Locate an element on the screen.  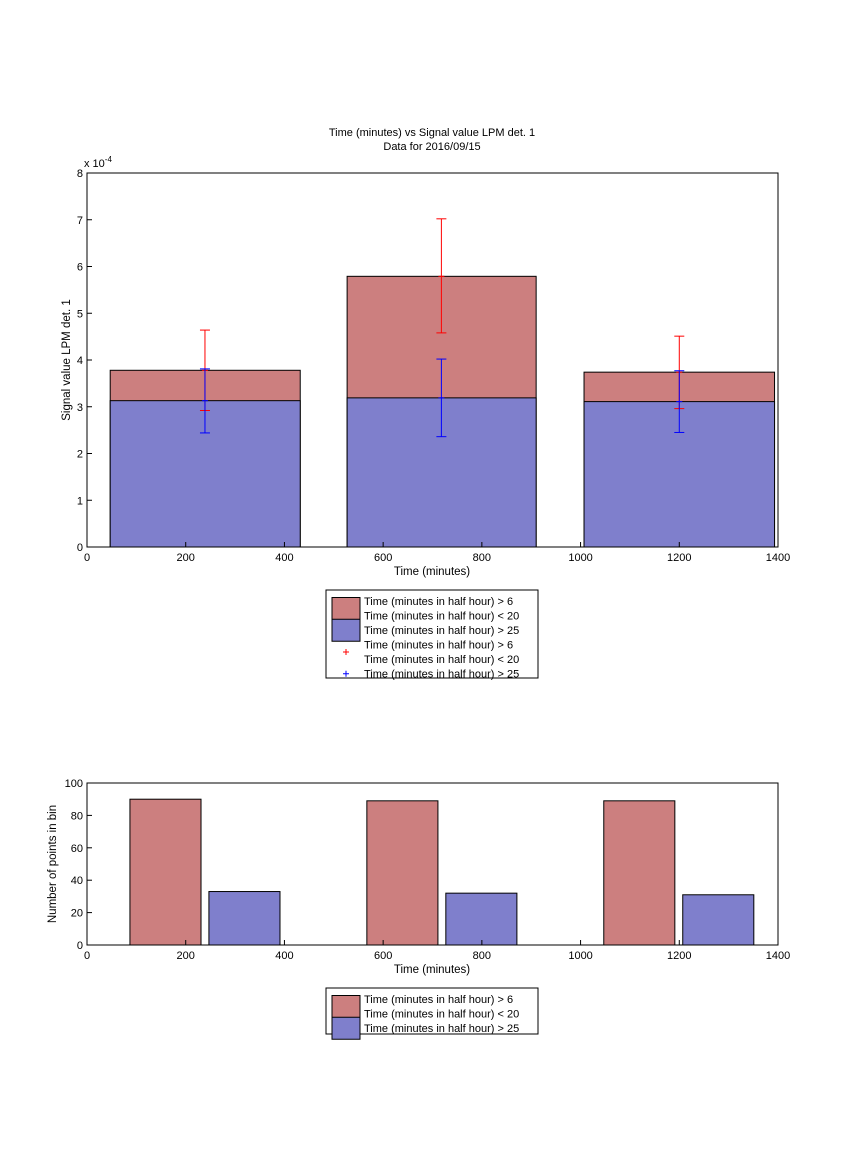
y-tick-label: 4 is located at coordinates (80, 361).